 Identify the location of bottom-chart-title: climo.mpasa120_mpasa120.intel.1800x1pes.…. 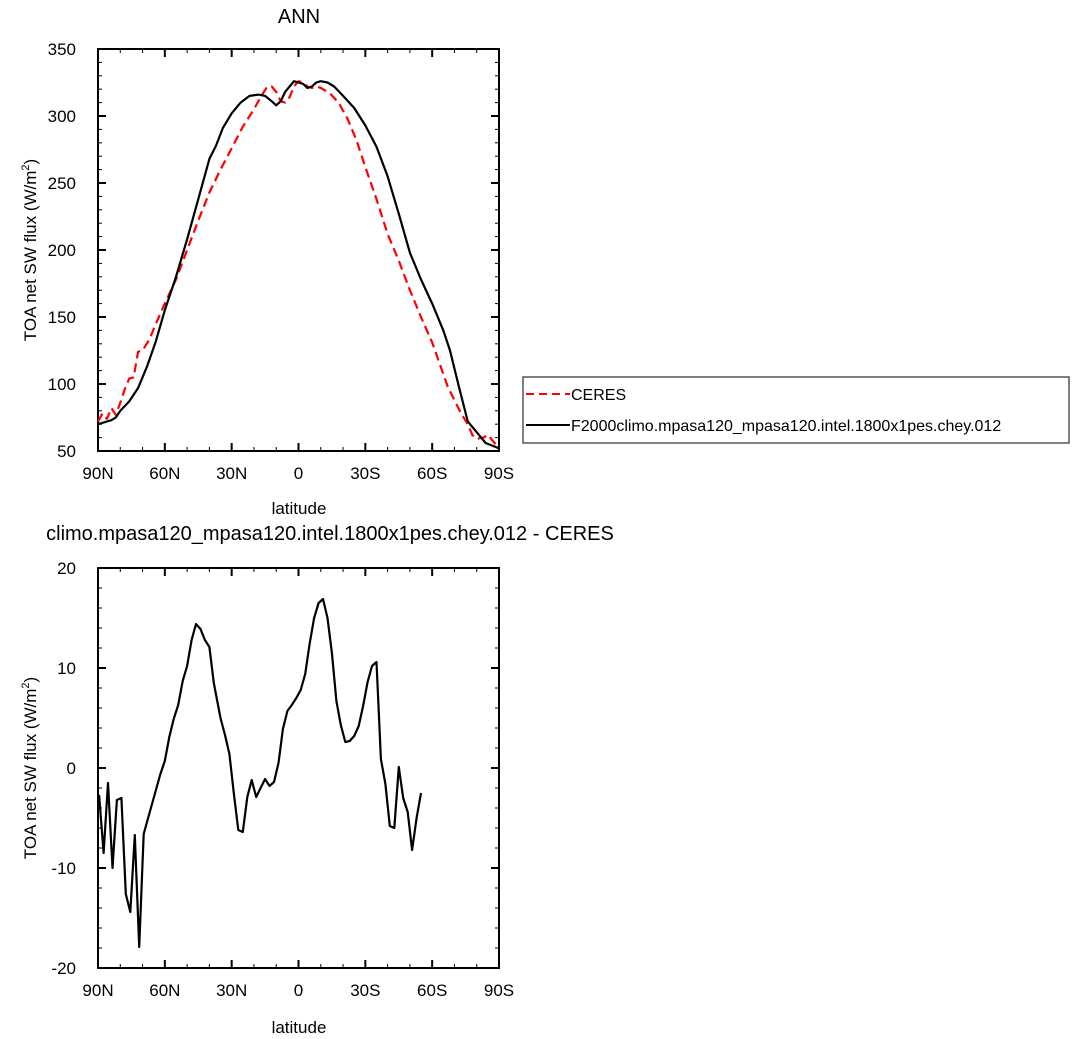
(330, 534).